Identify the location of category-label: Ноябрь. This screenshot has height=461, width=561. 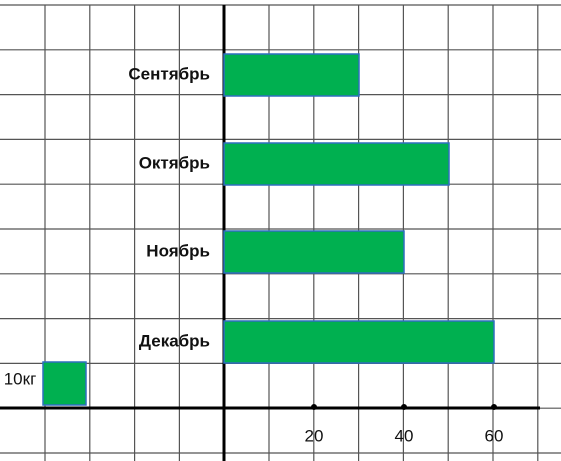
(178, 250).